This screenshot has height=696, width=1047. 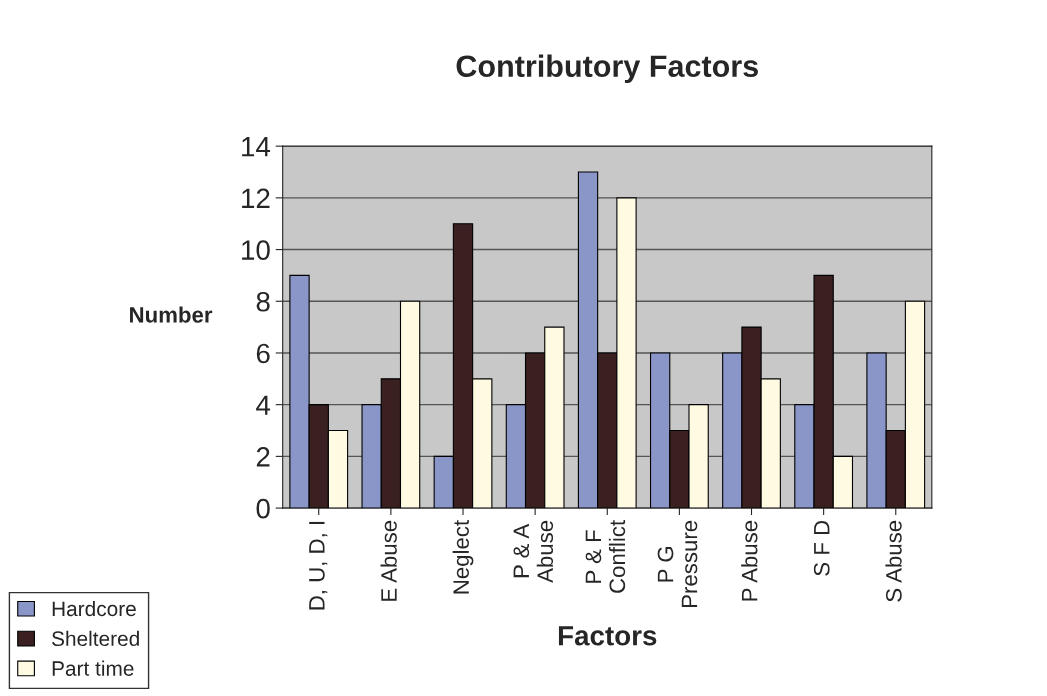 What do you see at coordinates (263, 508) in the screenshot?
I see `y-tick-label: 0` at bounding box center [263, 508].